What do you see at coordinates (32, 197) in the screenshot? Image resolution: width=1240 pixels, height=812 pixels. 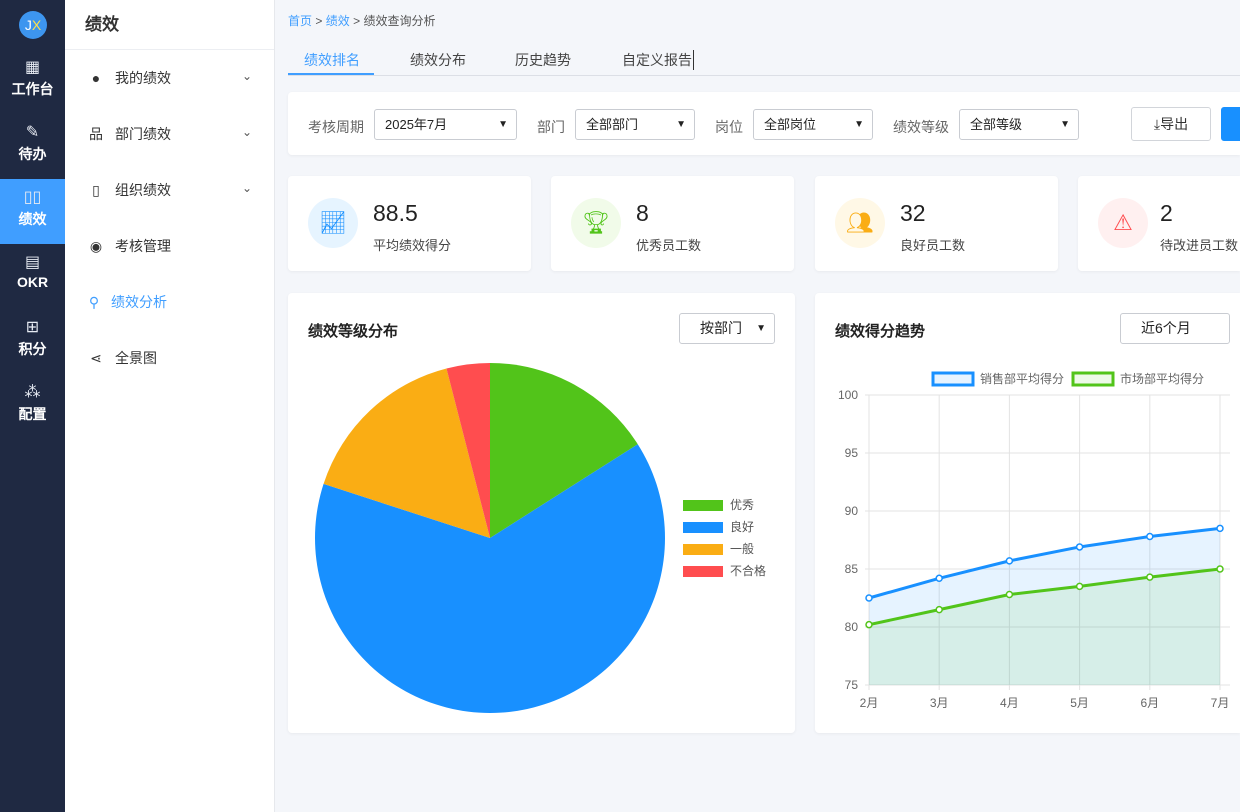 I see `book-icon: ▯▯` at bounding box center [32, 197].